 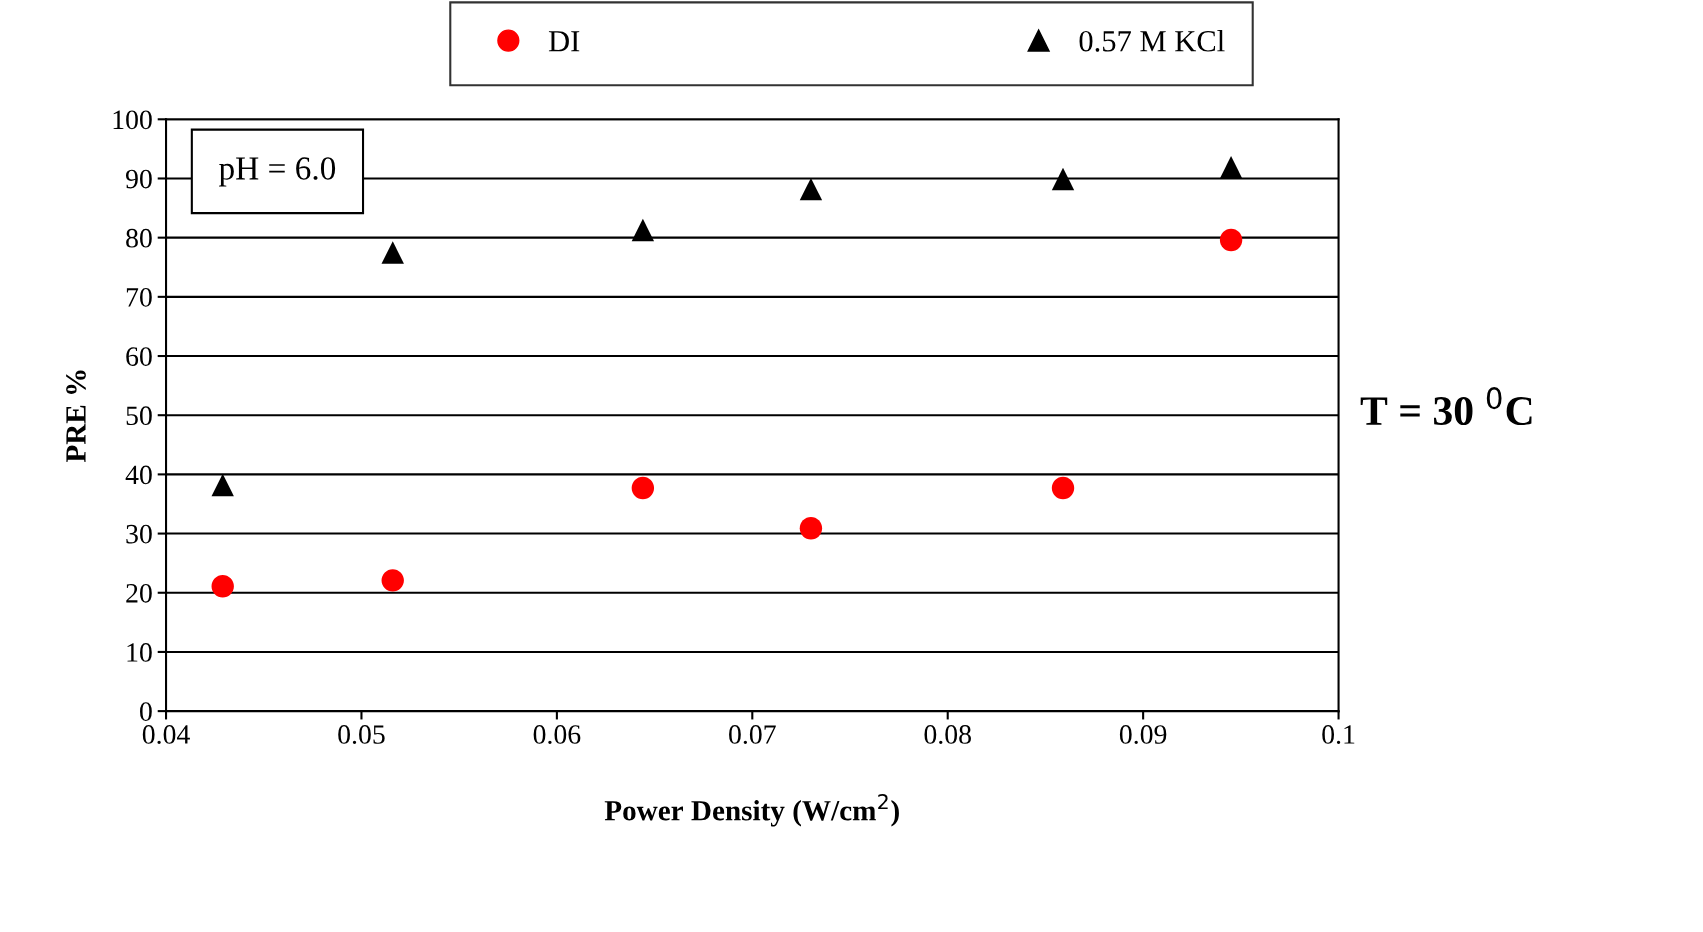 What do you see at coordinates (361, 734) in the screenshot?
I see `x-tick-label: 0.05` at bounding box center [361, 734].